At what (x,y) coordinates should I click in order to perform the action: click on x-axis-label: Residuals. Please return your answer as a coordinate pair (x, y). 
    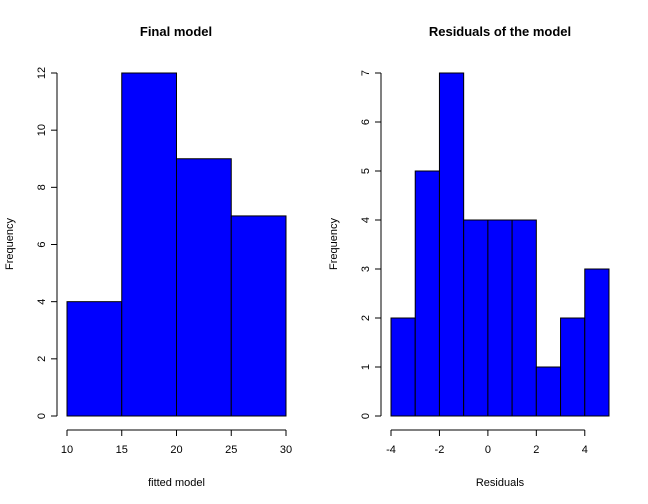
    Looking at the image, I should click on (500, 483).